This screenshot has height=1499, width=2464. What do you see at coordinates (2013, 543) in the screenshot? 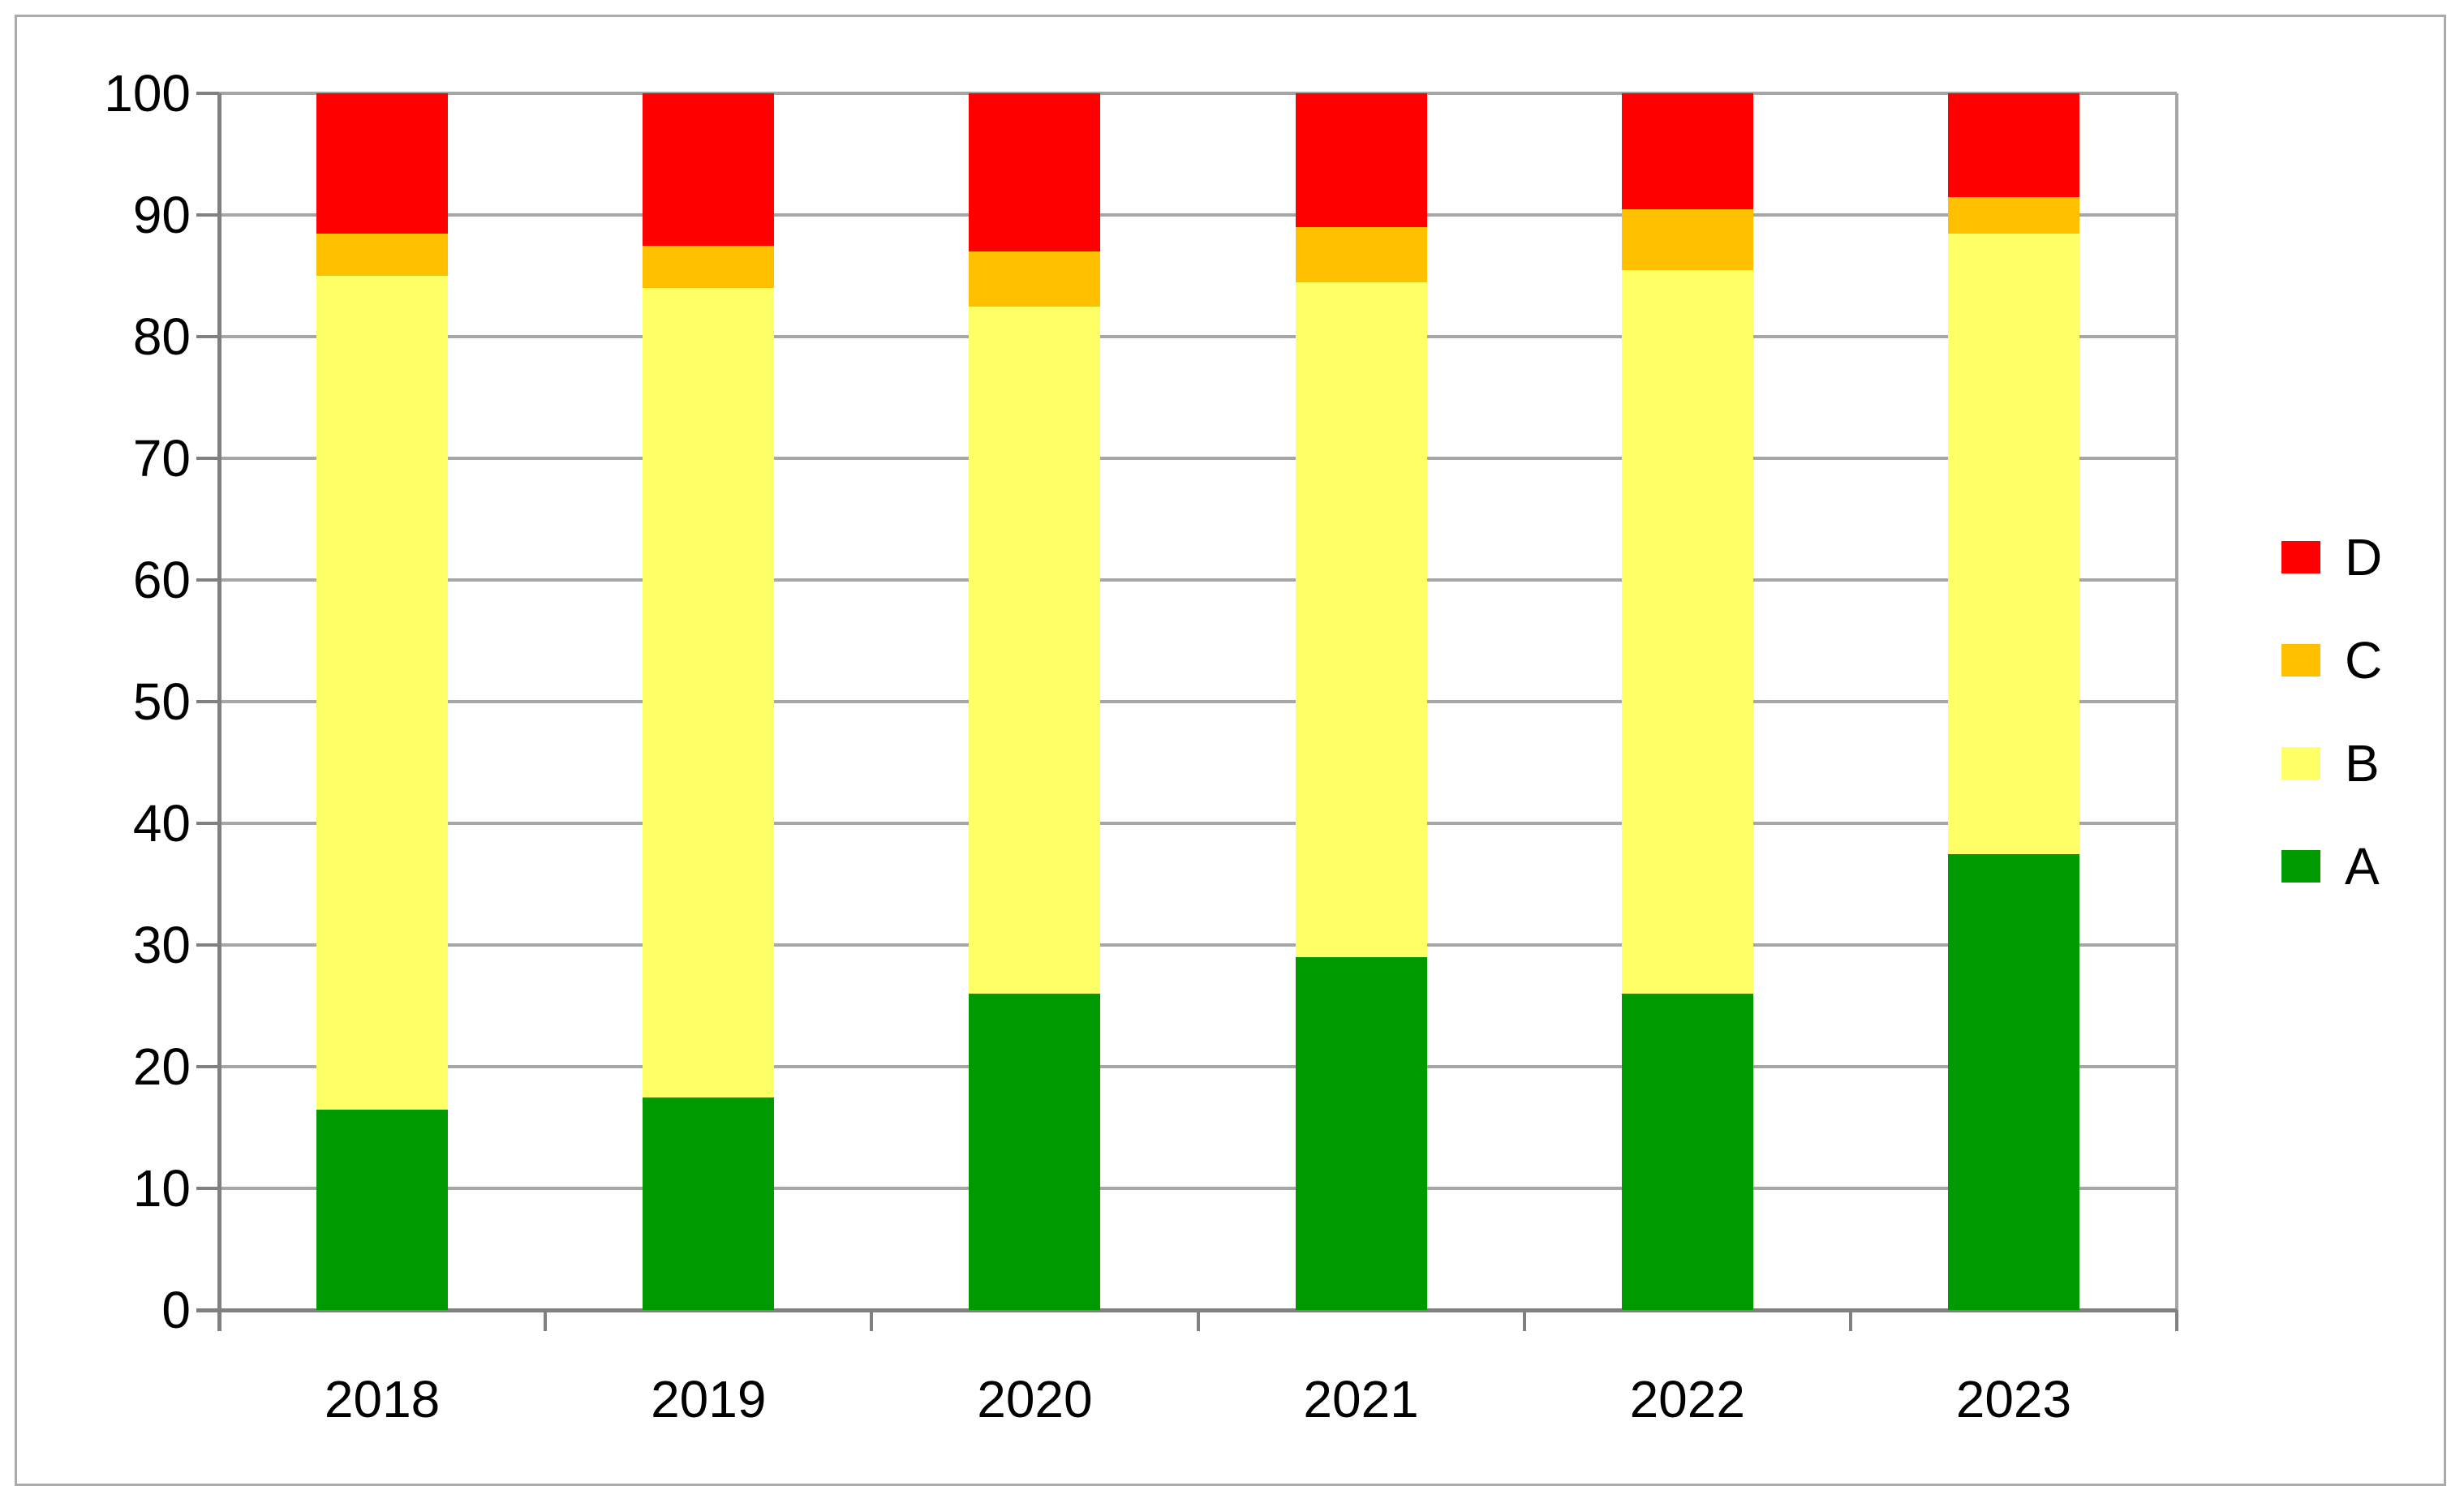
I see `bar-segment-2023-B` at bounding box center [2013, 543].